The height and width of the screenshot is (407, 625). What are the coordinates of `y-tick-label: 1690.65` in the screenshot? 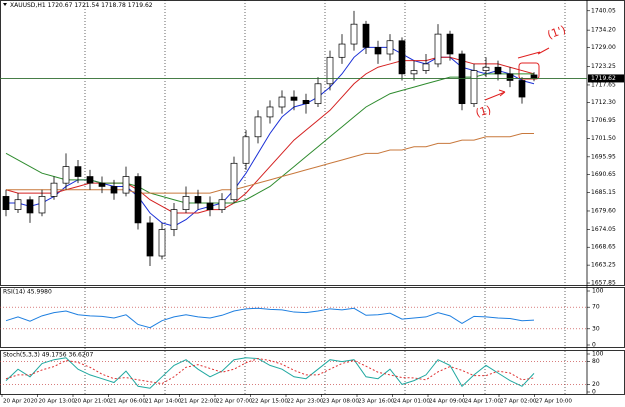 It's located at (603, 174).